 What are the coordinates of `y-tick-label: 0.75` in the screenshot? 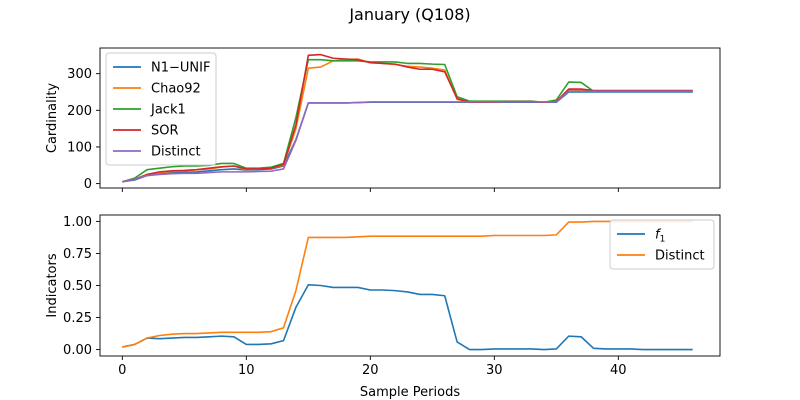 It's located at (77, 254).